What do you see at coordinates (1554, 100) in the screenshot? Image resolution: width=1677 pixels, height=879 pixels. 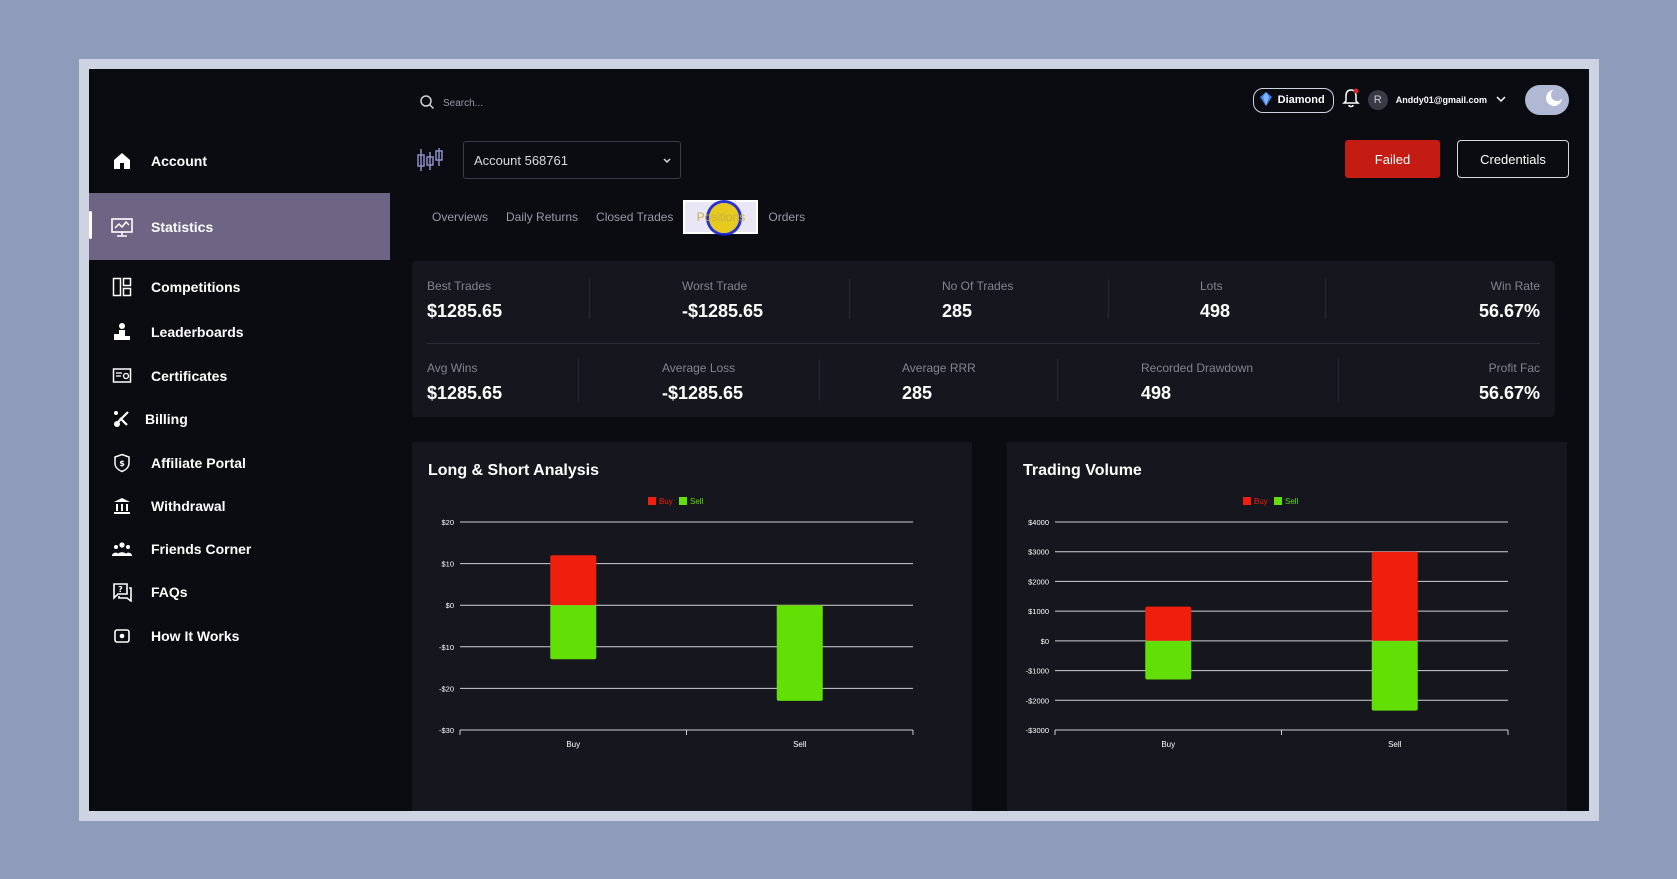 I see `moon-icon` at bounding box center [1554, 100].